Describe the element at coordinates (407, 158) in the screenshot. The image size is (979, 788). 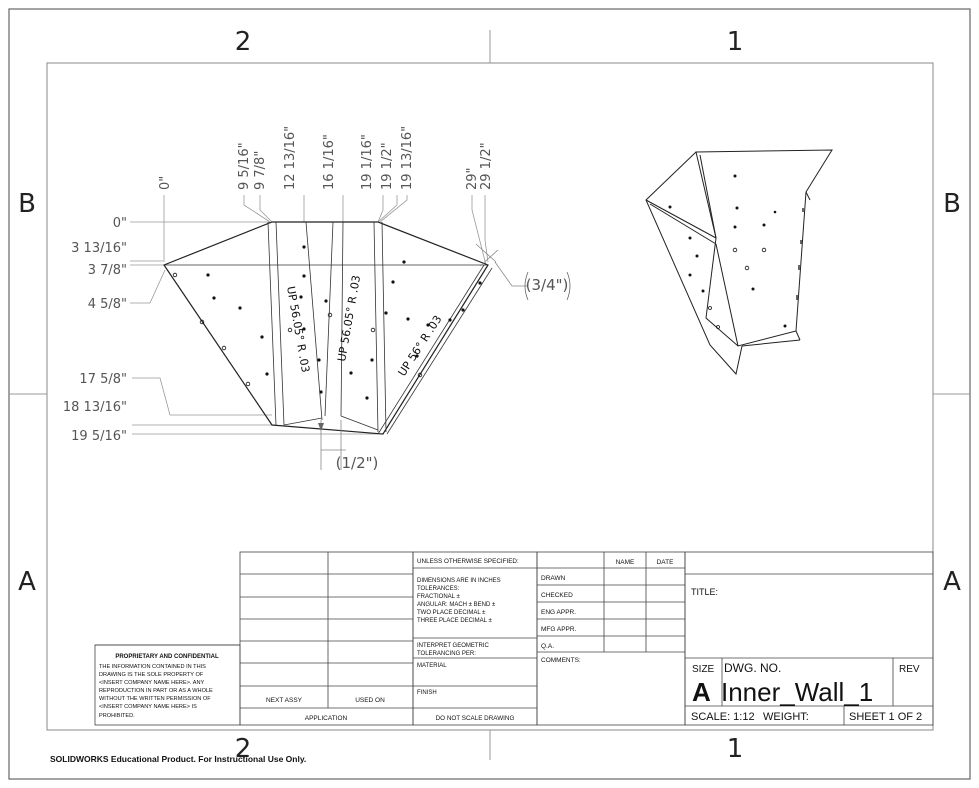
I see `dim-h-19-13-16: 19 13/16"` at that location.